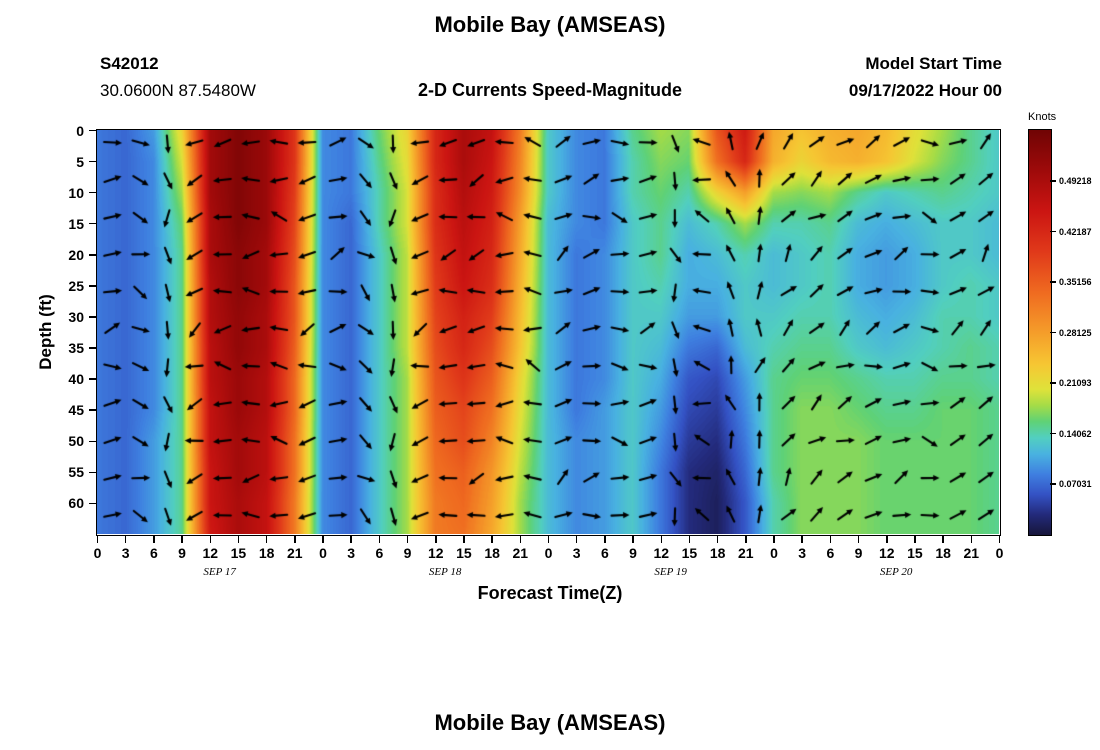  What do you see at coordinates (1075, 383) in the screenshot?
I see `colorbar-tick-label: 0.21093` at bounding box center [1075, 383].